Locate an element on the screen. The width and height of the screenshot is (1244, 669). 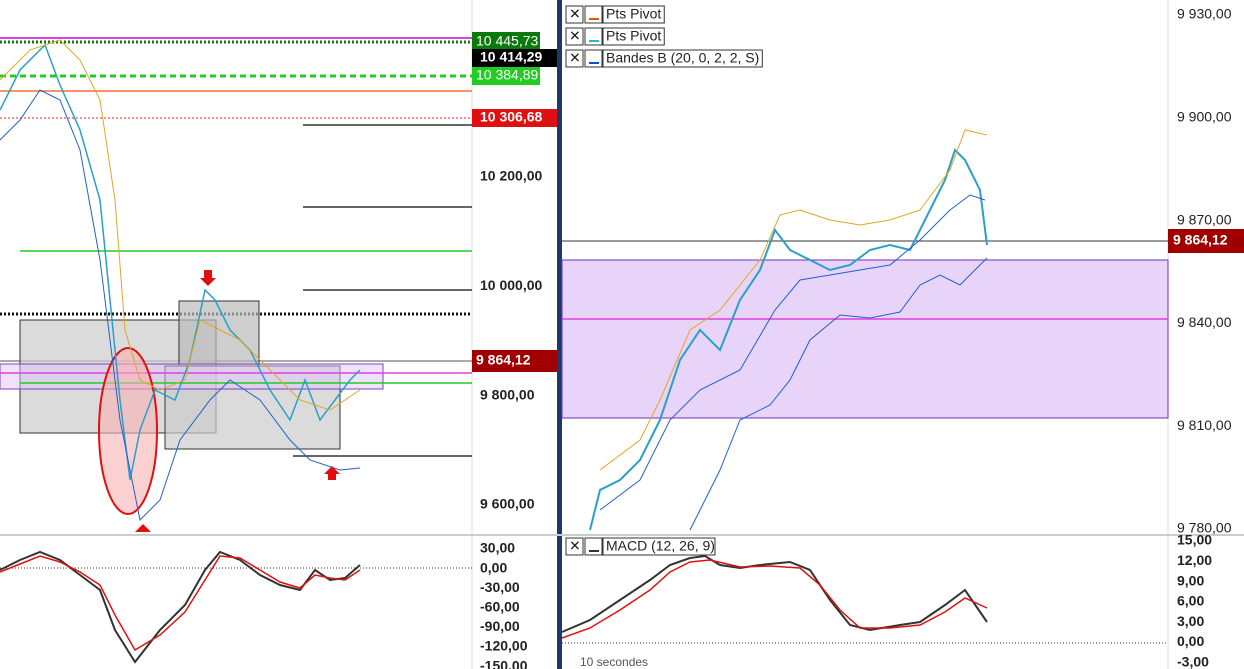
badge-text: 10 414,29 is located at coordinates (511, 57).